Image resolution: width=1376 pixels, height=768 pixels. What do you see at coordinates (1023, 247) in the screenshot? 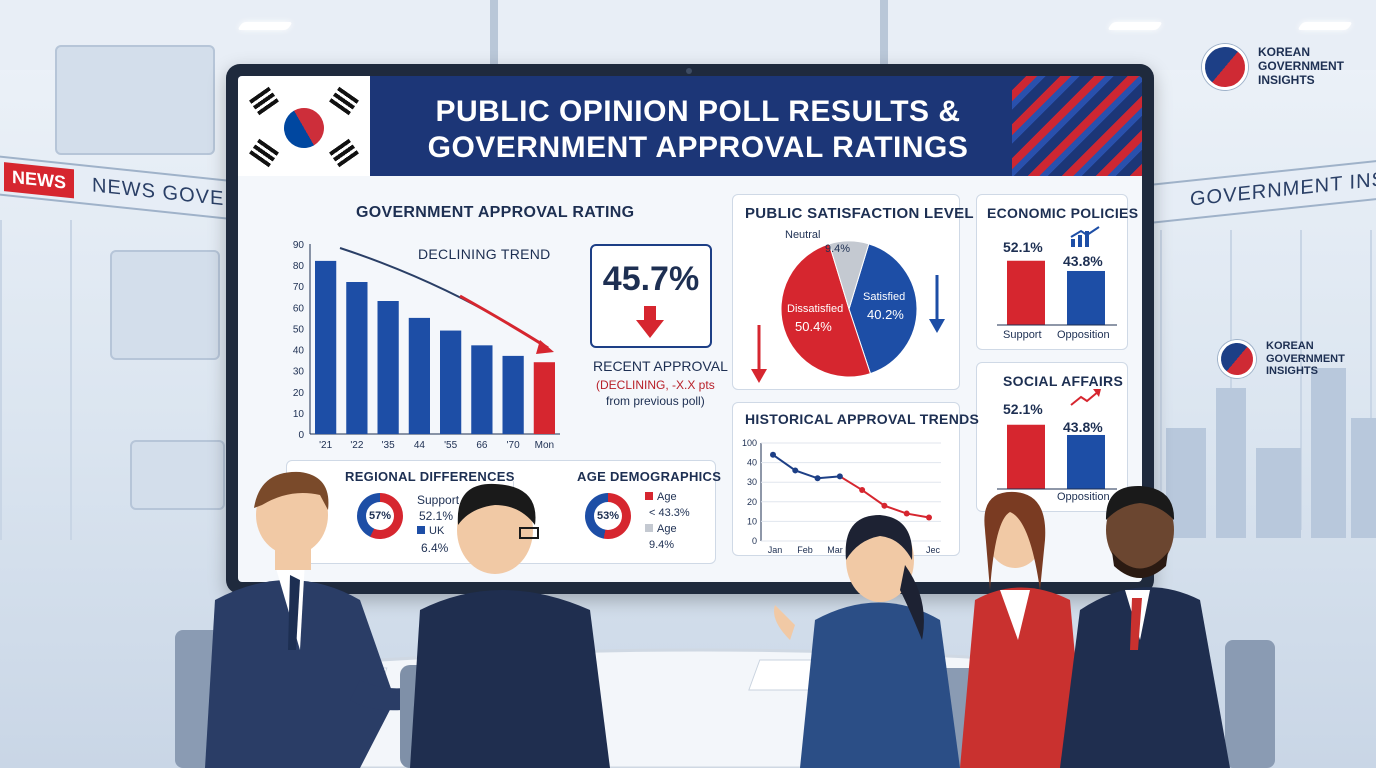
I see `economic-support-value: 52.1%` at bounding box center [1023, 247].